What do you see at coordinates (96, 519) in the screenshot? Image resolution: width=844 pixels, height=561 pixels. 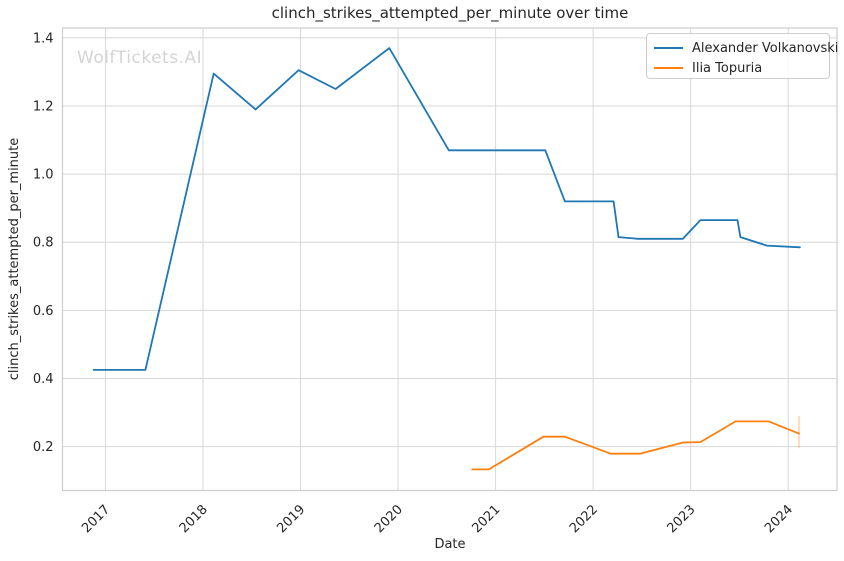 I see `x-tick-label: 2017` at bounding box center [96, 519].